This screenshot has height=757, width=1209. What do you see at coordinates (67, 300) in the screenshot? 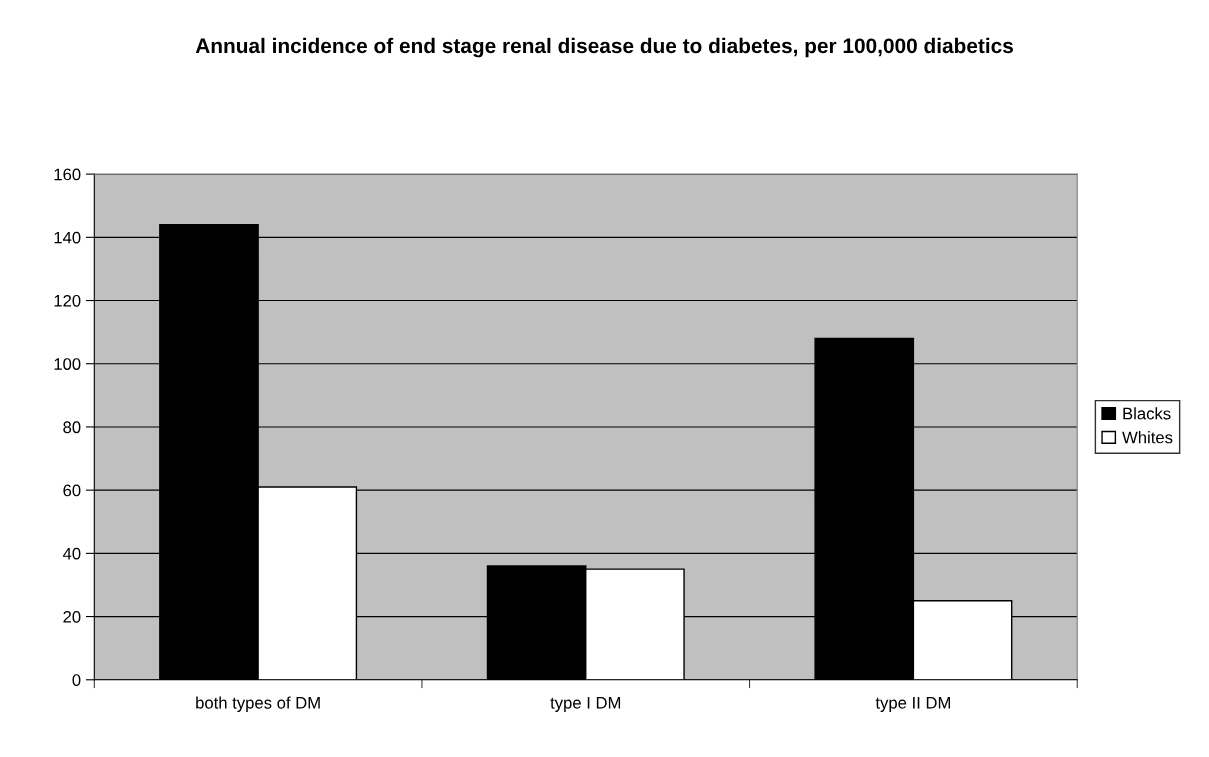
I see `y-tick-label: 120` at bounding box center [67, 300].